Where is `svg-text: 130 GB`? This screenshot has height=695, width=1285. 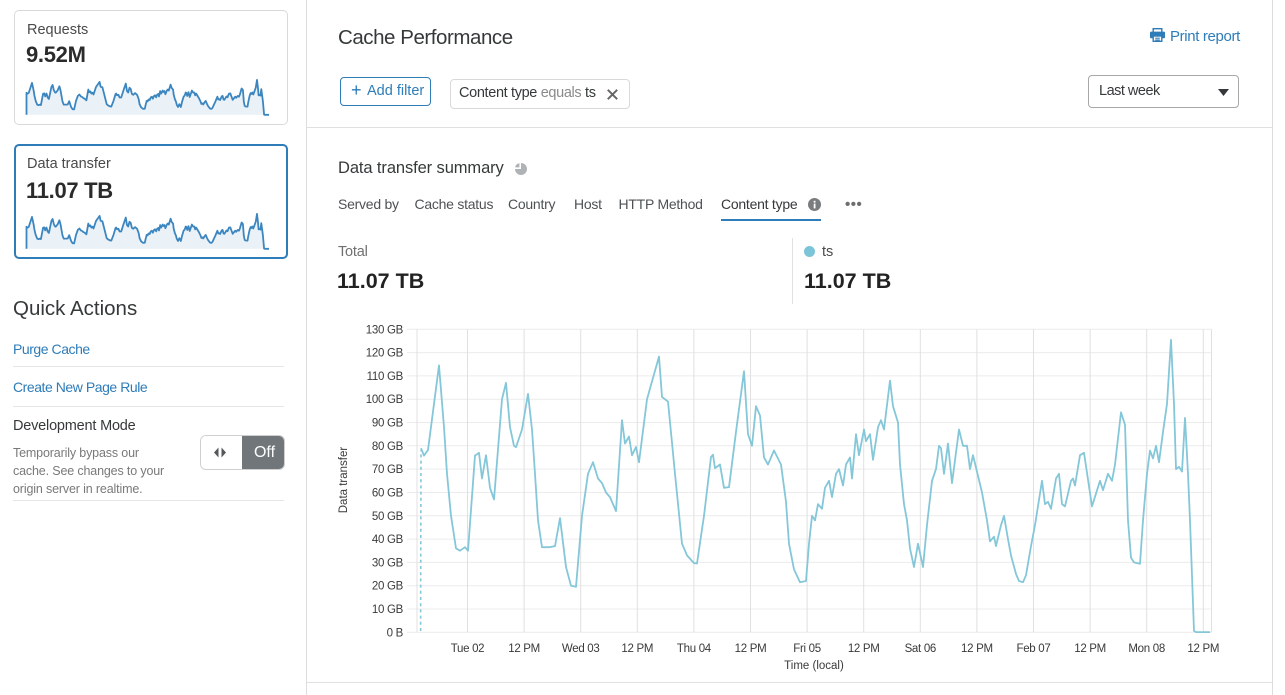 svg-text: 130 GB is located at coordinates (385, 330).